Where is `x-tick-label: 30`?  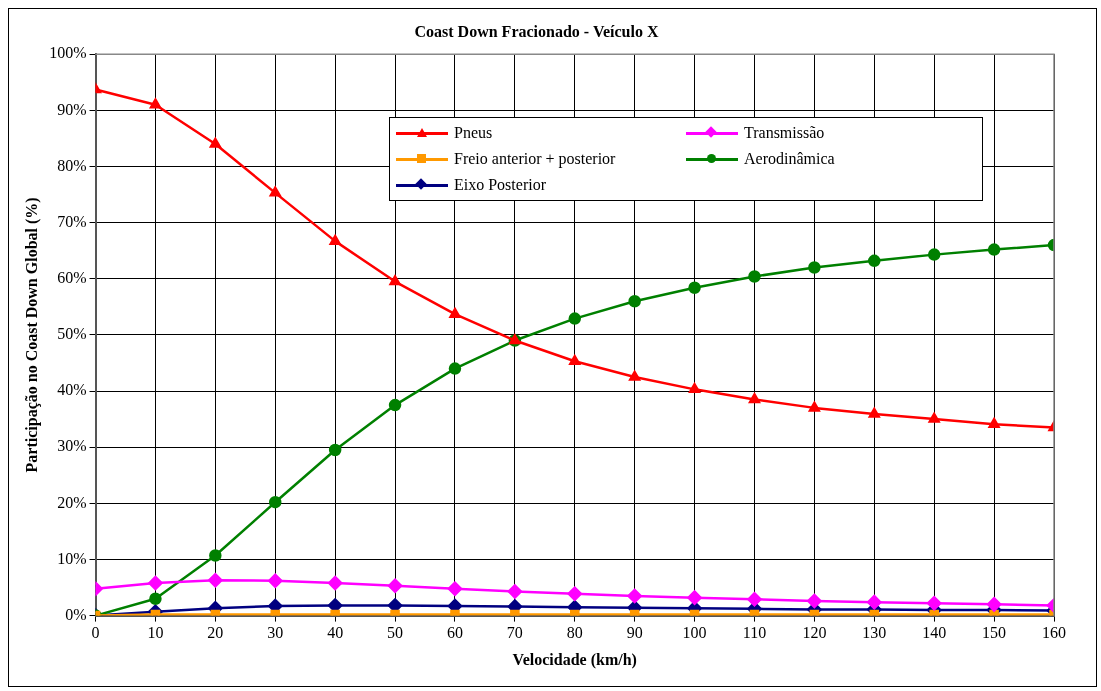
x-tick-label: 30 is located at coordinates (275, 633).